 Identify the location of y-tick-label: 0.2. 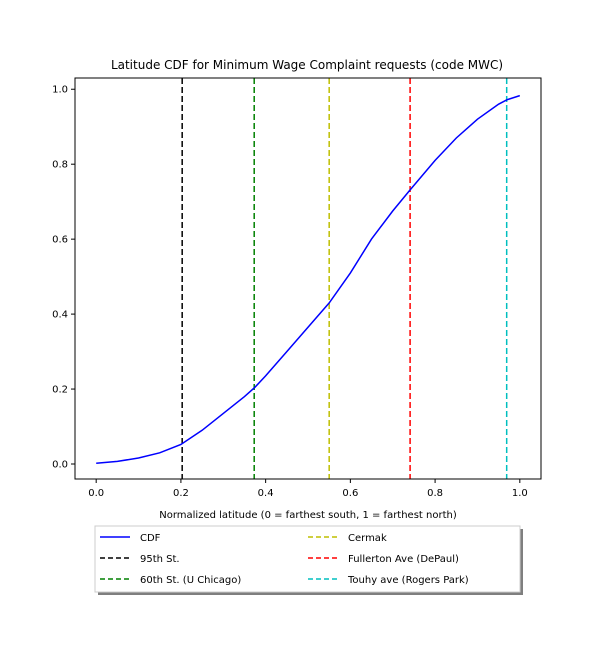
(60, 390).